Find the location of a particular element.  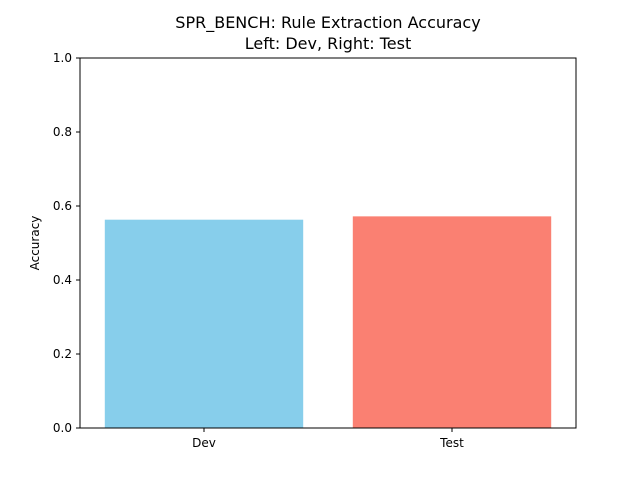

x-axis-ticks: Dev Test is located at coordinates (328, 439).